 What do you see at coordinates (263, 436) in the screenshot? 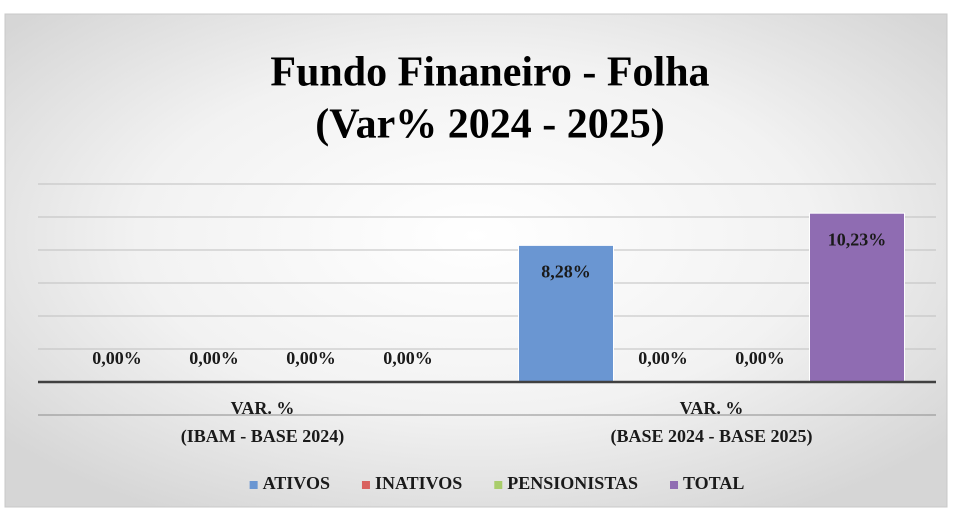
I see `x-tick-label: (IBAM - BASE 2024)` at bounding box center [263, 436].